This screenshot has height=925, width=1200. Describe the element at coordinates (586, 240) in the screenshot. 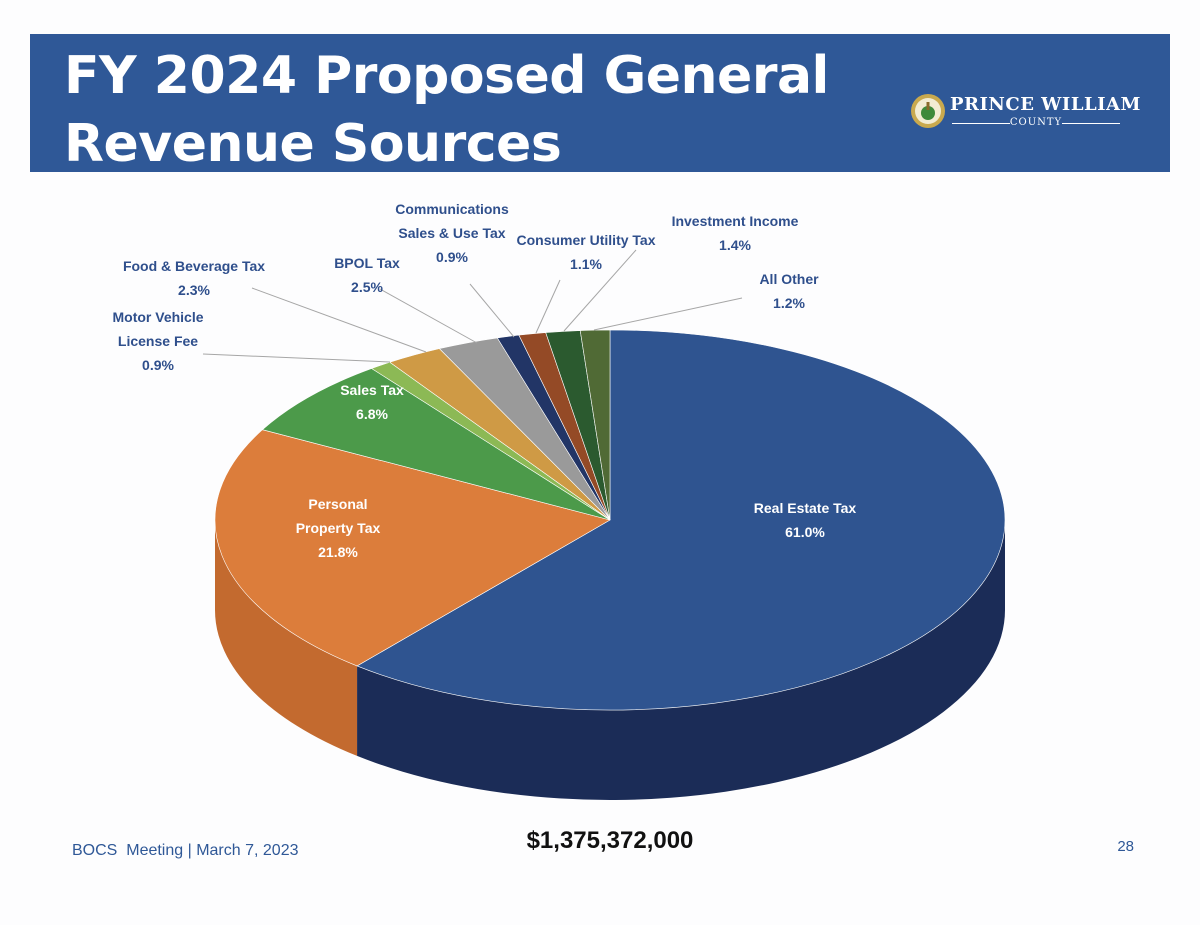

I see `slice-name-label-7: Consumer Utility Tax` at that location.